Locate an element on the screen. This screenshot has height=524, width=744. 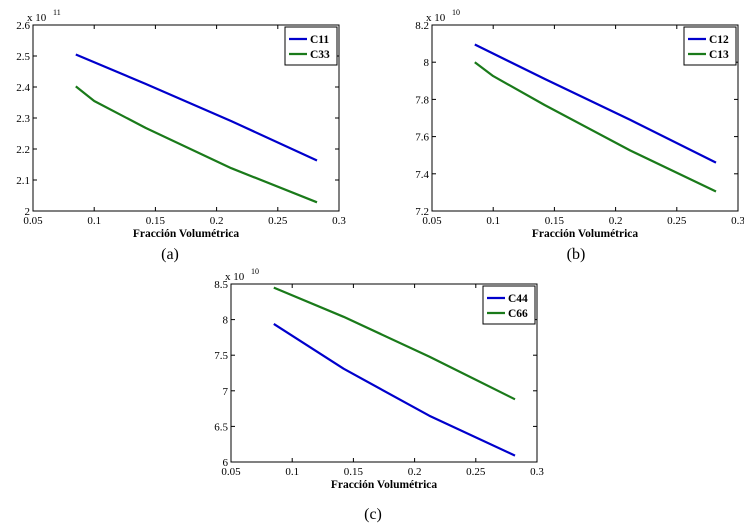
y-tick-label: 7 is located at coordinates (226, 392).